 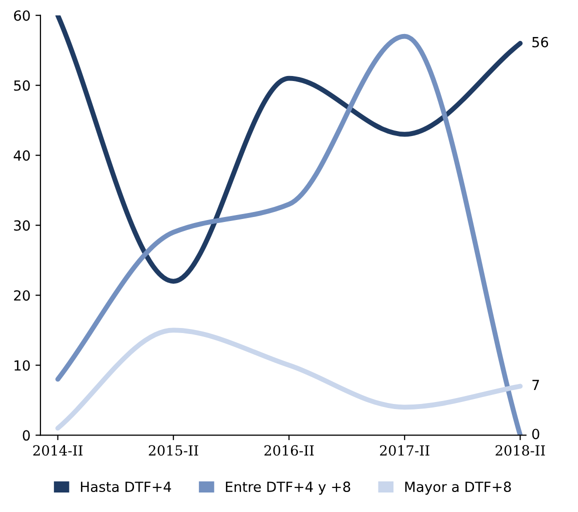 I want to click on y-tick-label: 20, so click(x=22, y=295).